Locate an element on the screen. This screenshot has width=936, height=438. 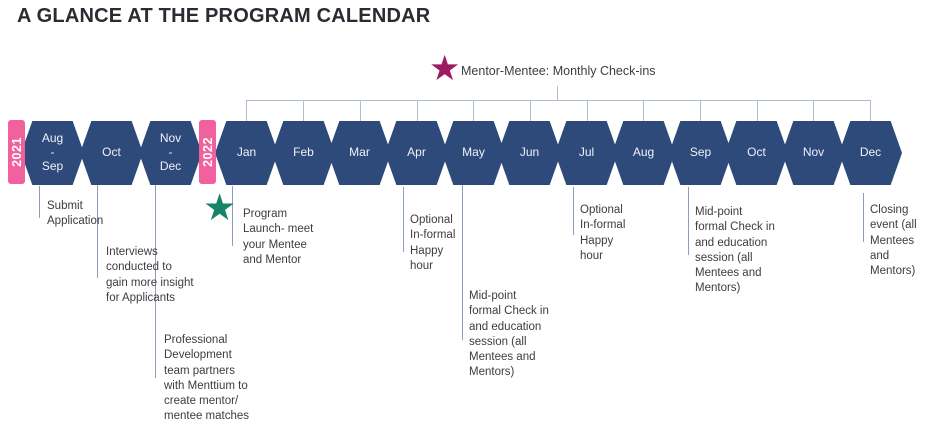
bracket-tick-oct is located at coordinates (757, 115).